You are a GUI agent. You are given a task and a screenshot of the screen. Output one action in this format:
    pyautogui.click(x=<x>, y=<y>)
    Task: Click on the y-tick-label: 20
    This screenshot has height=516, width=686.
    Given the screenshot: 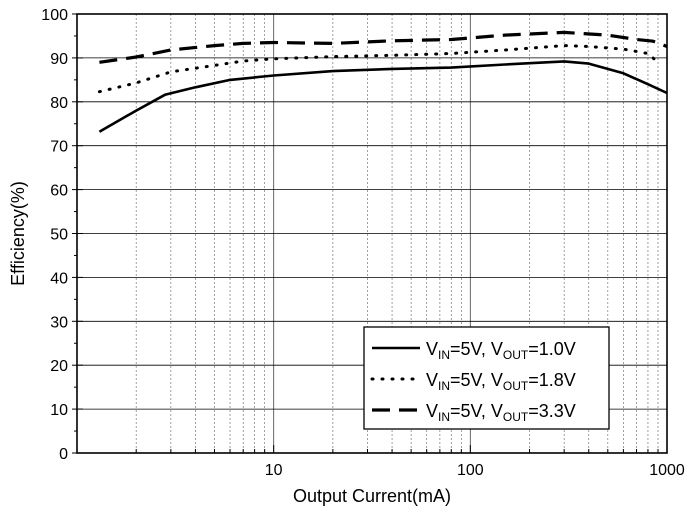 What is the action you would take?
    pyautogui.click(x=59, y=366)
    